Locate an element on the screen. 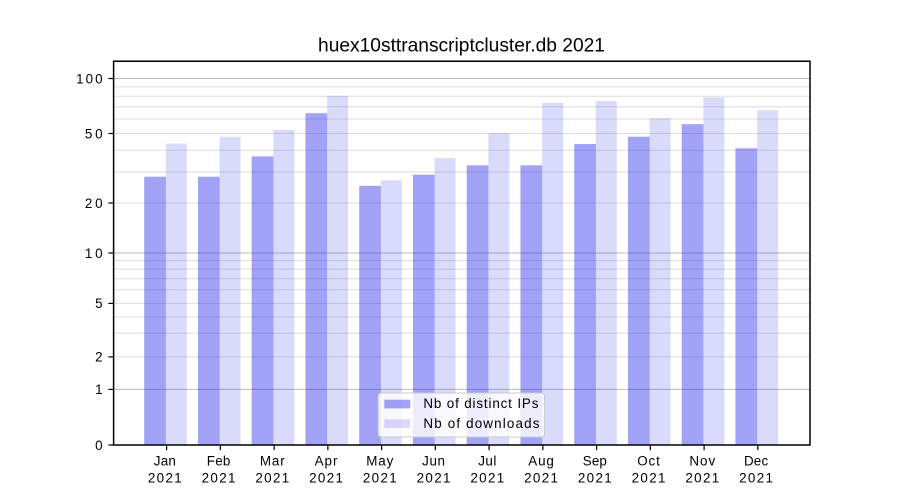 The width and height of the screenshot is (900, 500). svg-text: 1 is located at coordinates (98, 389).